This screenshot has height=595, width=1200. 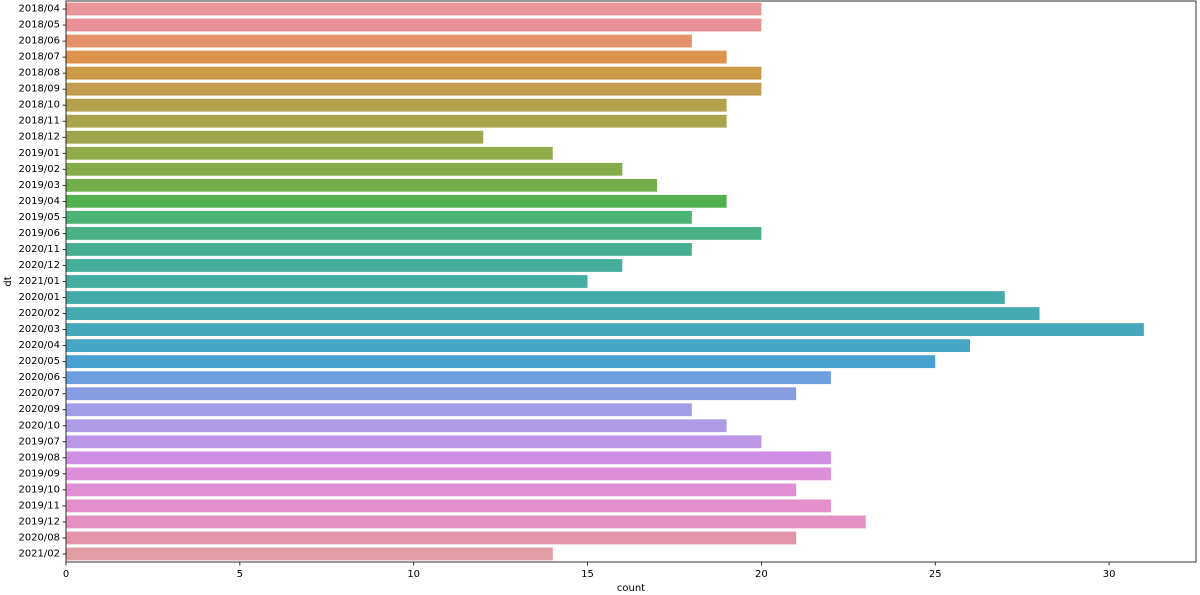 I want to click on y-tick-label: 2019/06, so click(x=39, y=233).